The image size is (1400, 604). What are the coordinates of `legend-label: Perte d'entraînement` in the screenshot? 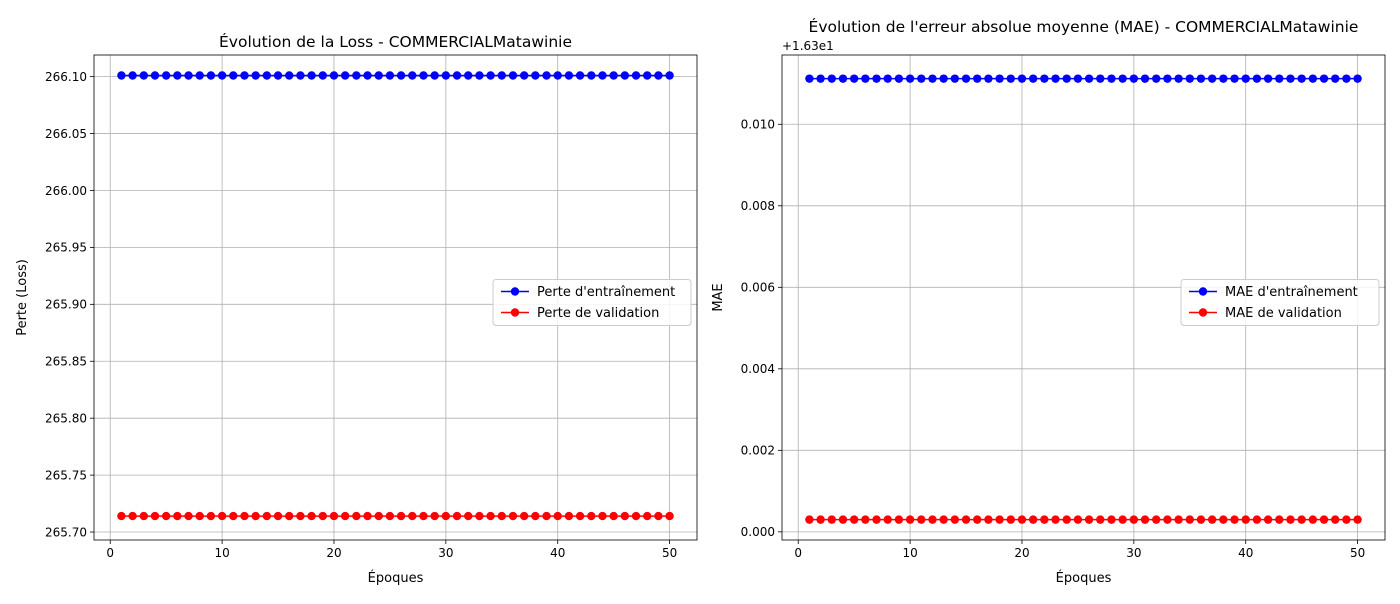 It's located at (606, 292).